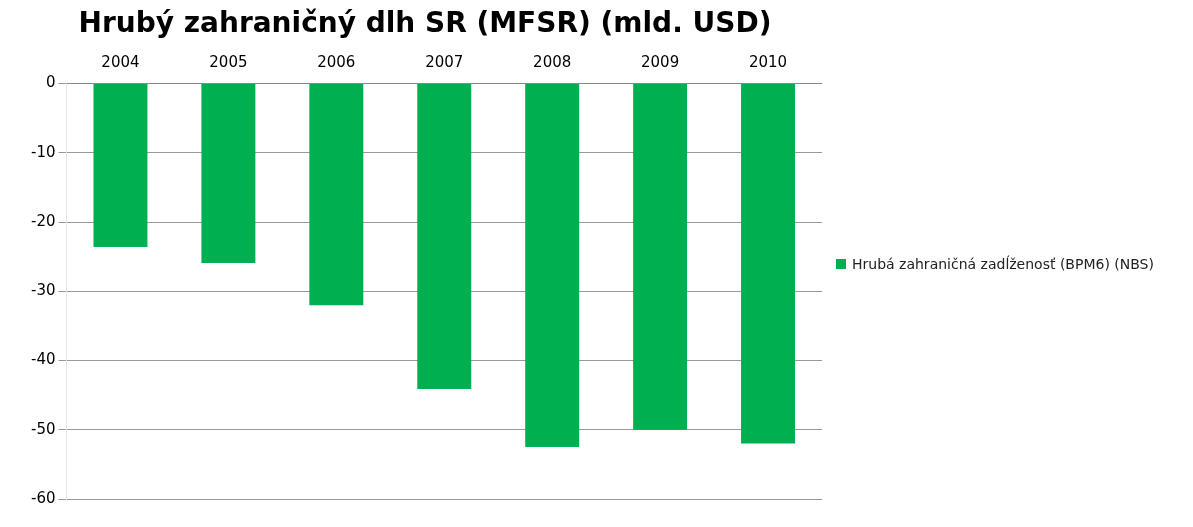 The width and height of the screenshot is (1193, 527). I want to click on x-tick-label: 2010, so click(768, 62).